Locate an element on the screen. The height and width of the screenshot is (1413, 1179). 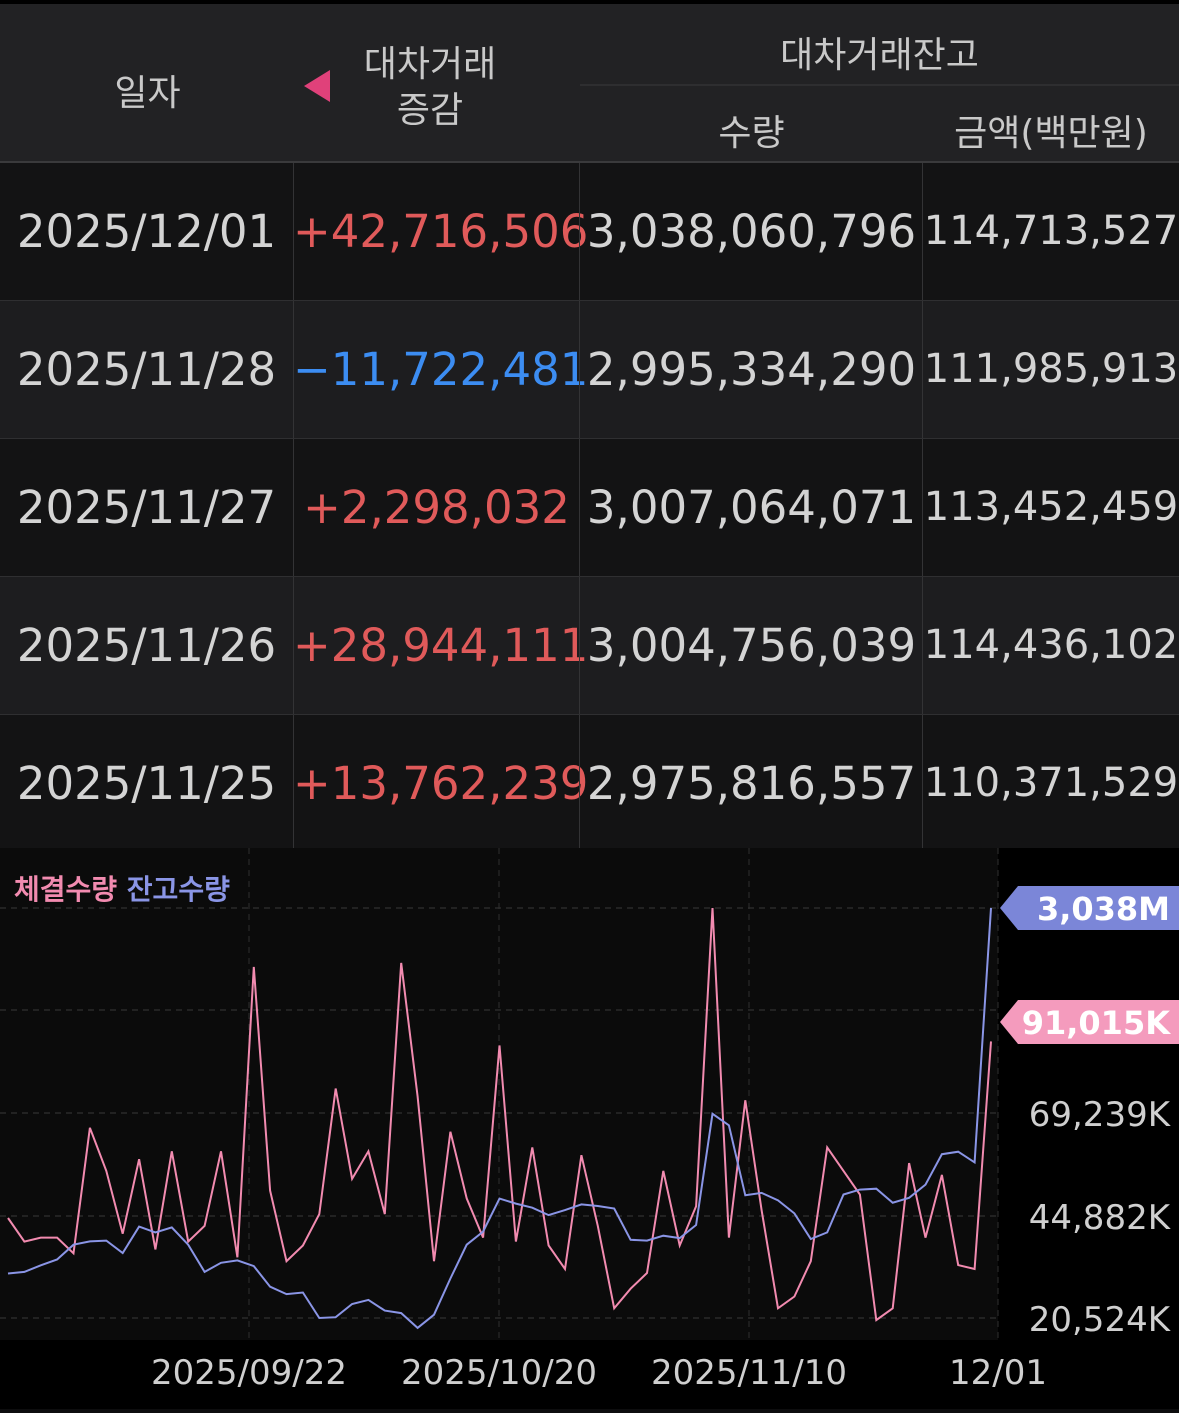
header-change: 대차거래 증감 is located at coordinates (430, 88).